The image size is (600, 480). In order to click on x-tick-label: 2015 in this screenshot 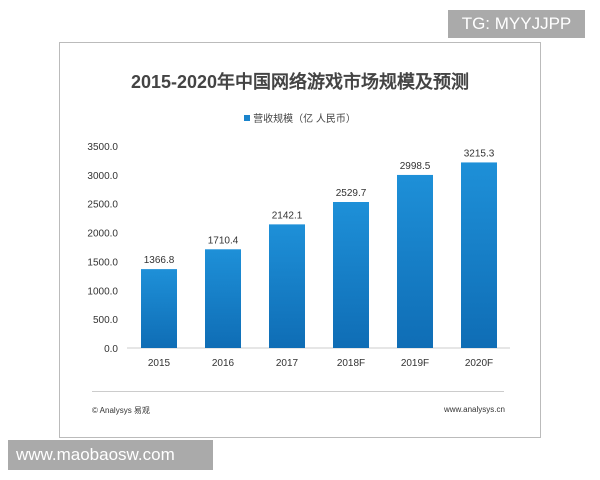, I will do `click(159, 363)`.